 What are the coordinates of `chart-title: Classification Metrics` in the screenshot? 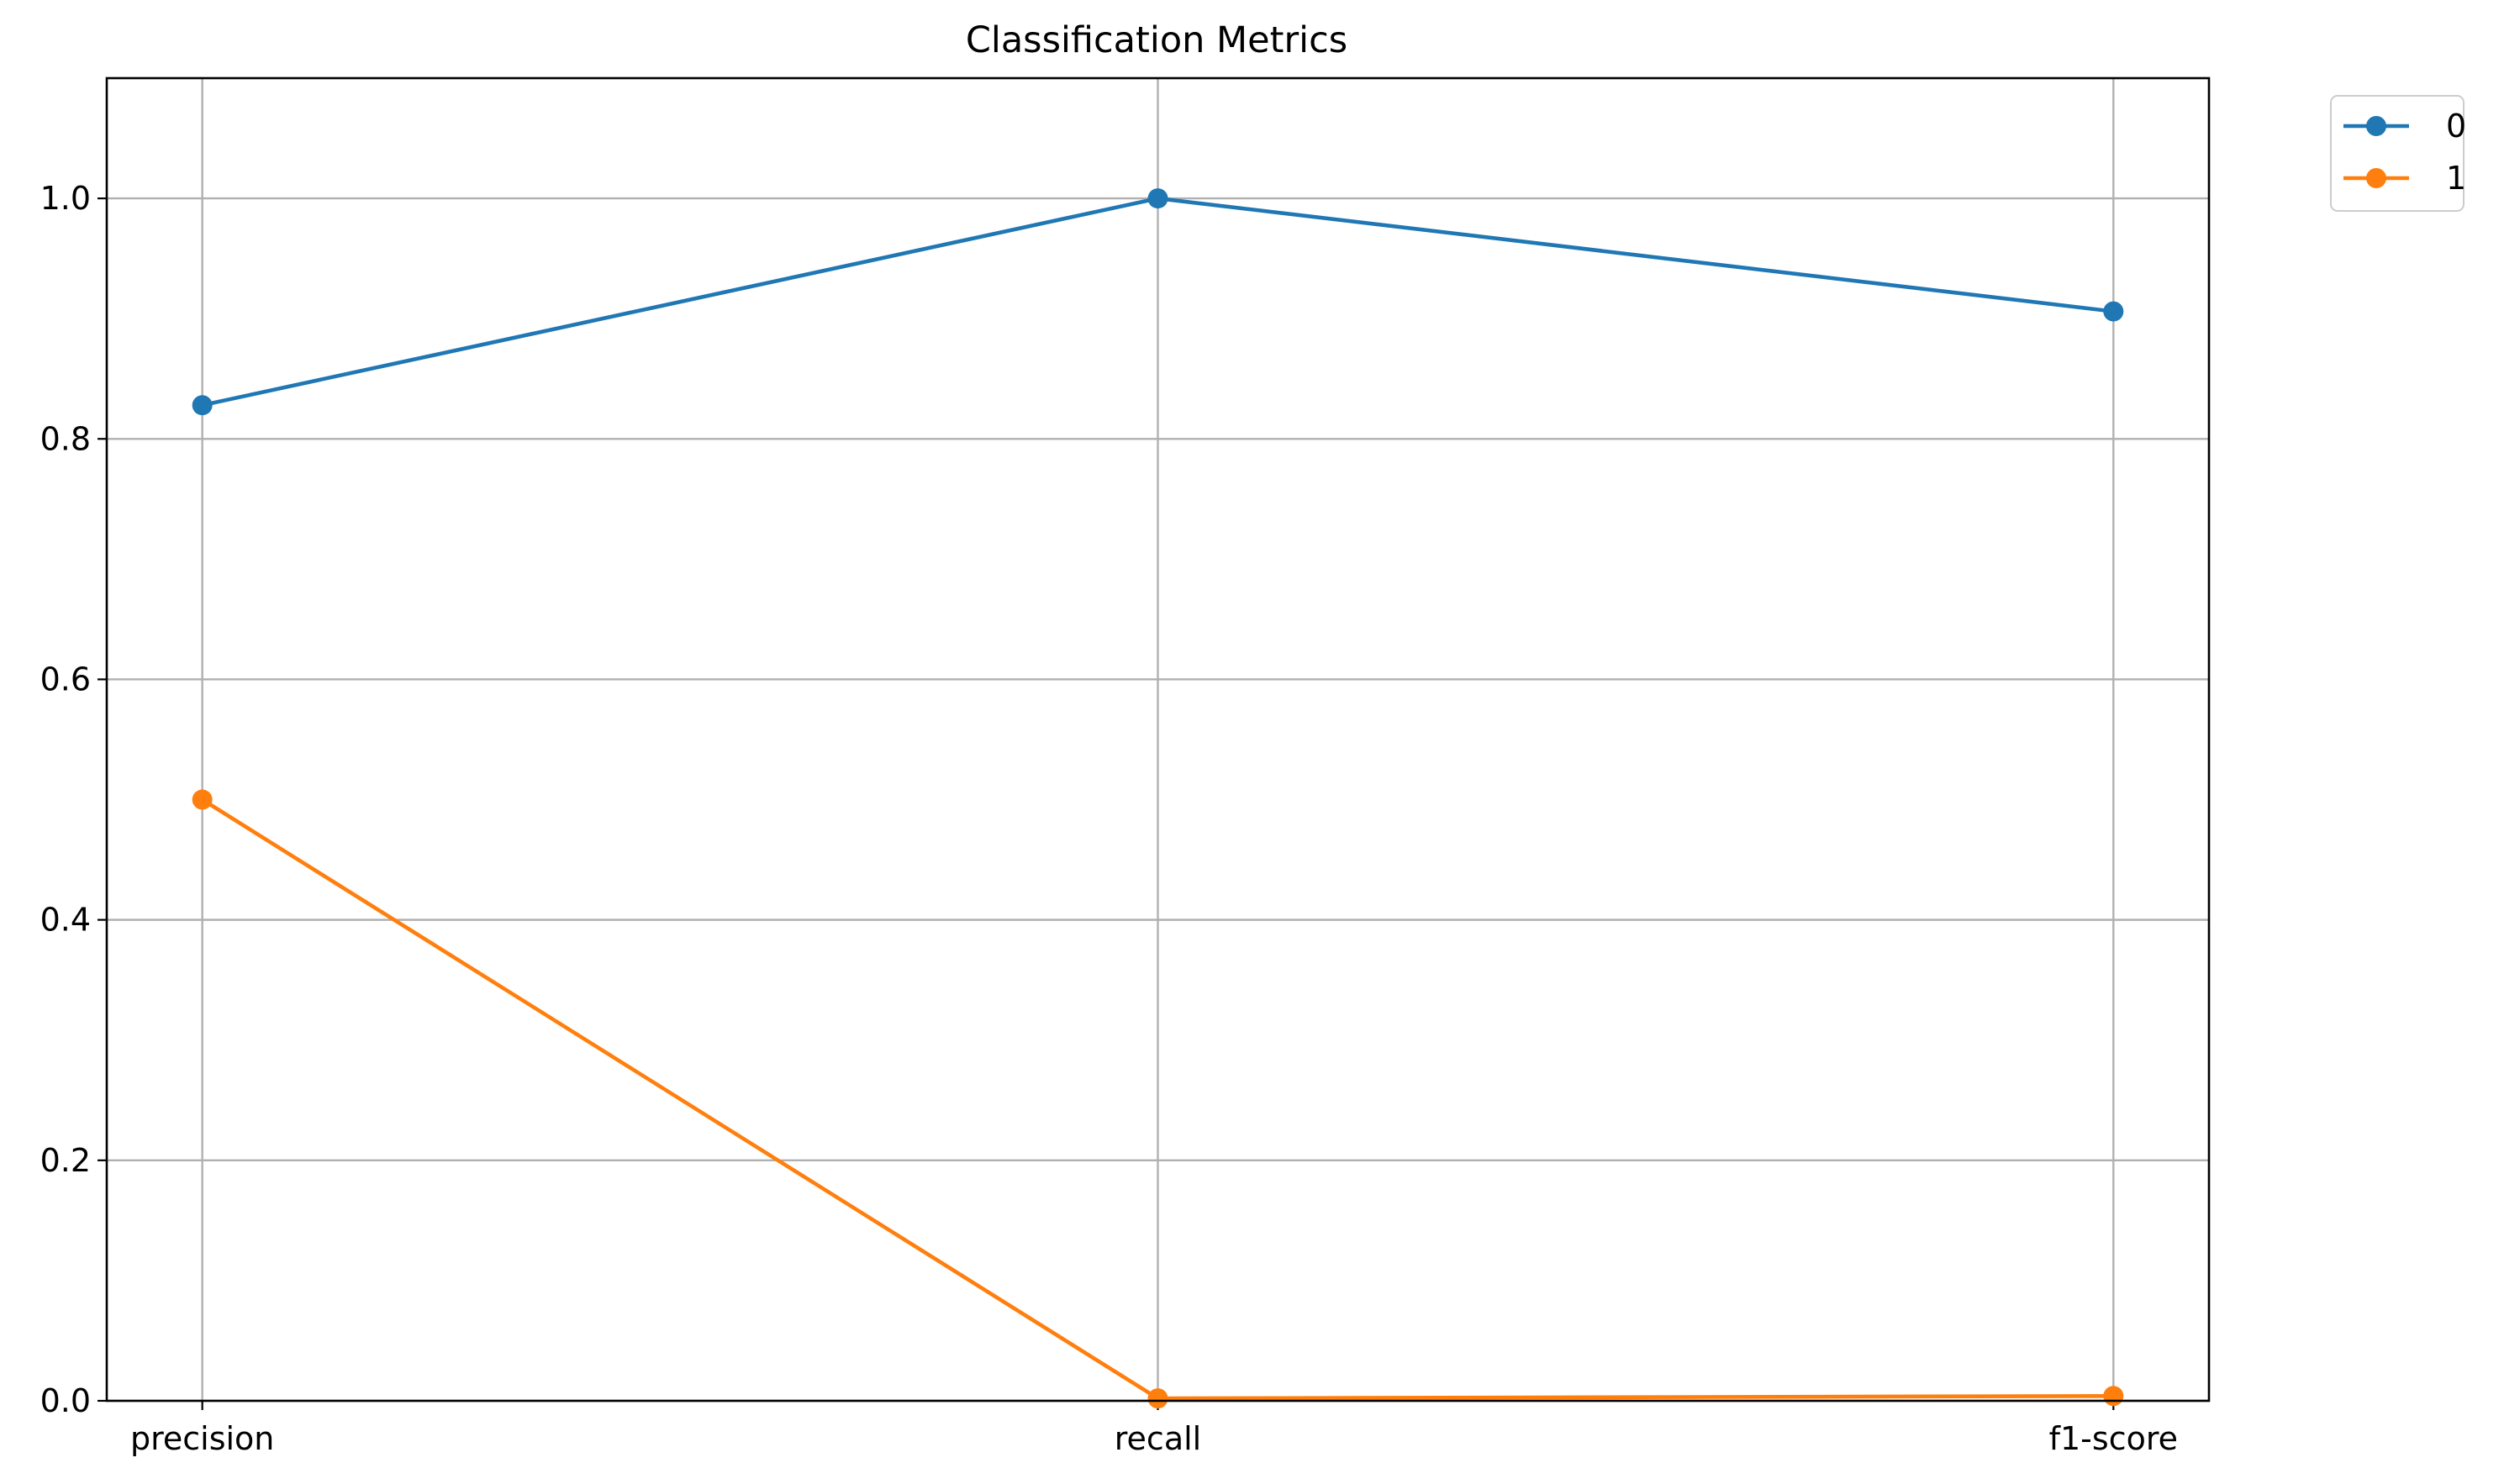 It's located at (1156, 40).